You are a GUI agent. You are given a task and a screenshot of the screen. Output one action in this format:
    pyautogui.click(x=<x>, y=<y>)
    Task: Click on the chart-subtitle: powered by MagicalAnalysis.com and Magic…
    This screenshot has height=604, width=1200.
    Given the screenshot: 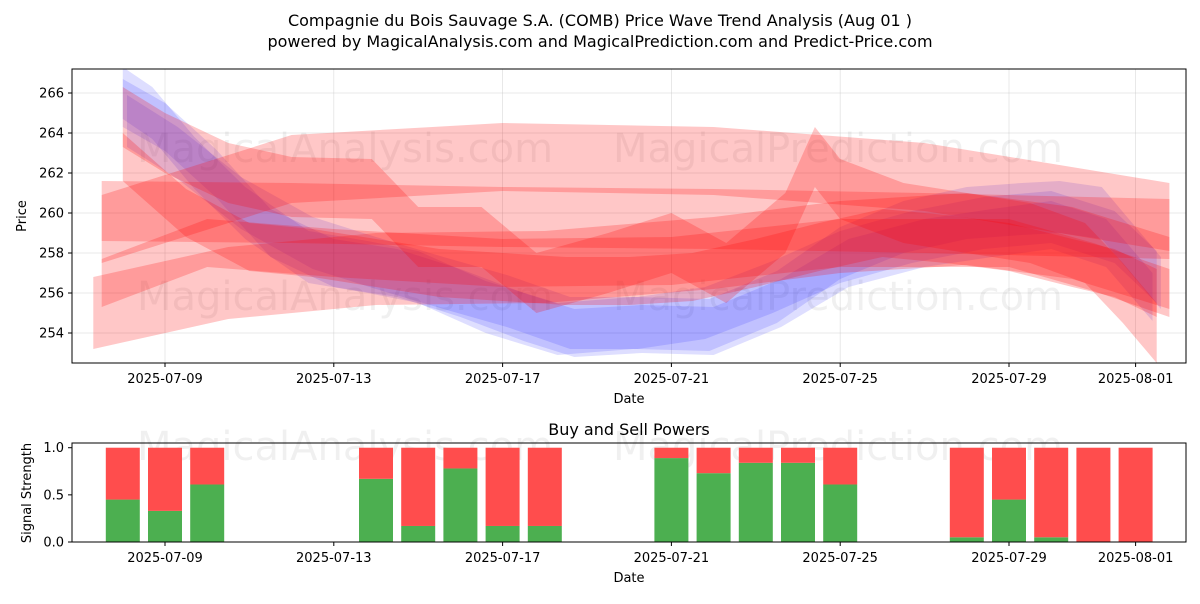 What is the action you would take?
    pyautogui.click(x=599, y=41)
    